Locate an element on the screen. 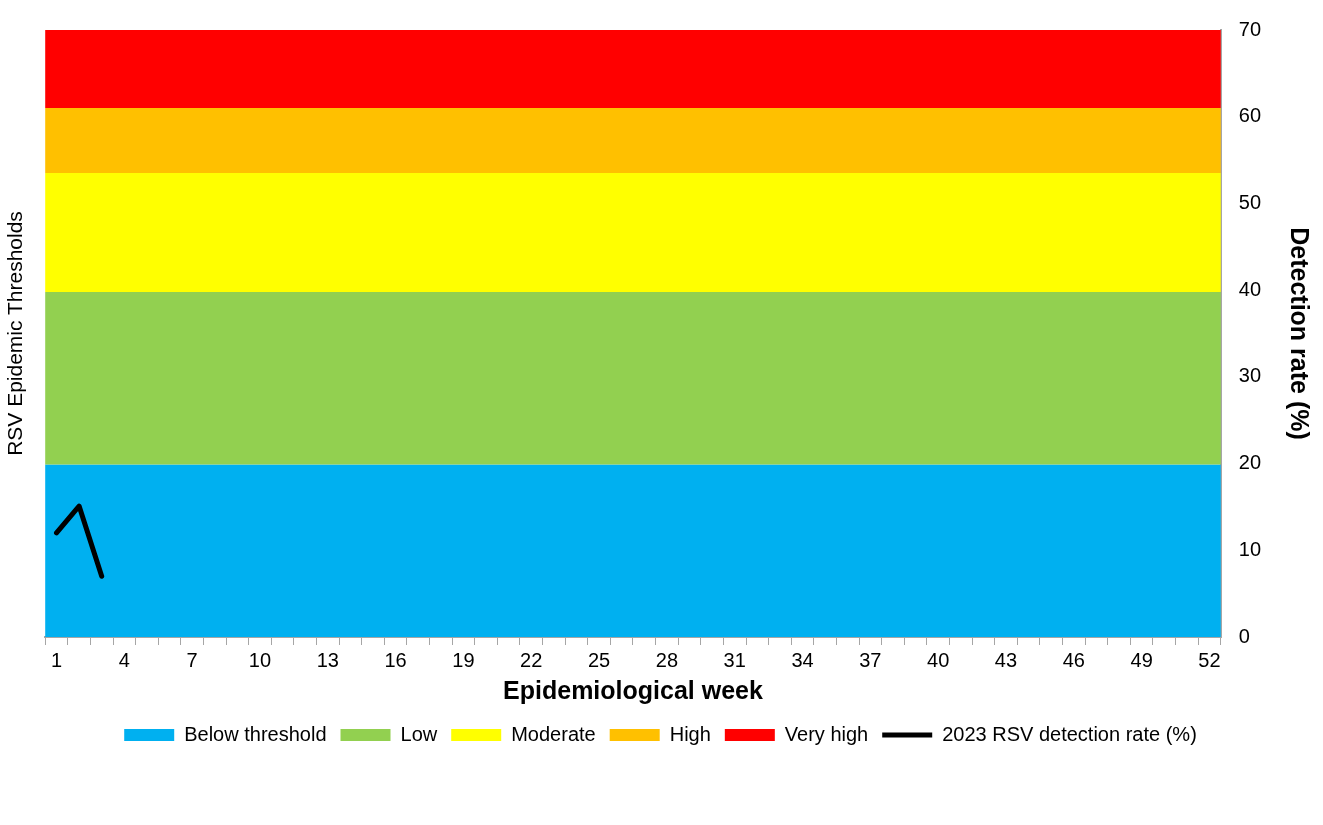 This screenshot has height=825, width=1323. x-tick-label: 31 is located at coordinates (734, 659).